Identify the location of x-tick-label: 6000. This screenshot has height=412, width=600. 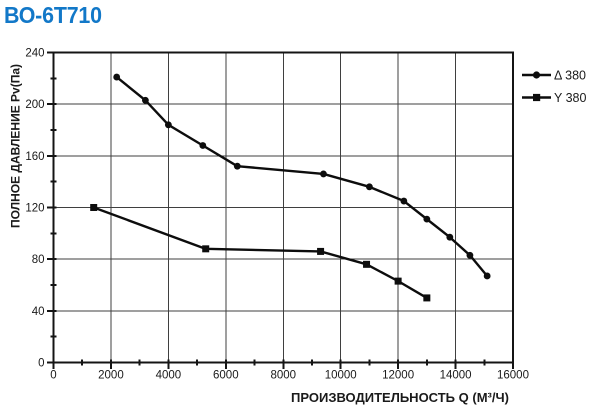
(226, 376).